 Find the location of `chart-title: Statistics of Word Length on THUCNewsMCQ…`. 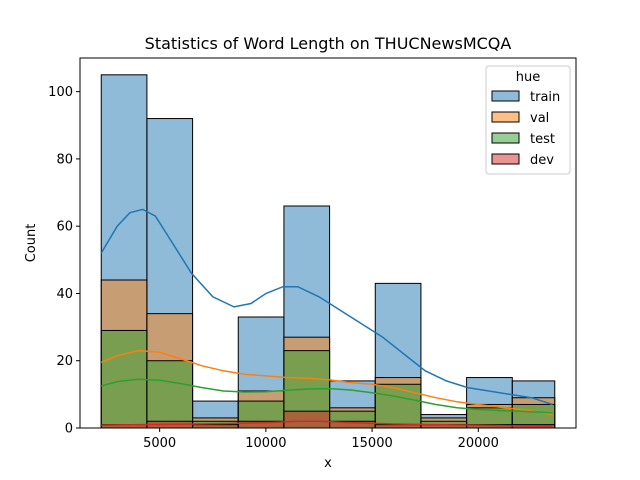

chart-title: Statistics of Word Length on THUCNewsMCQ… is located at coordinates (328, 43).